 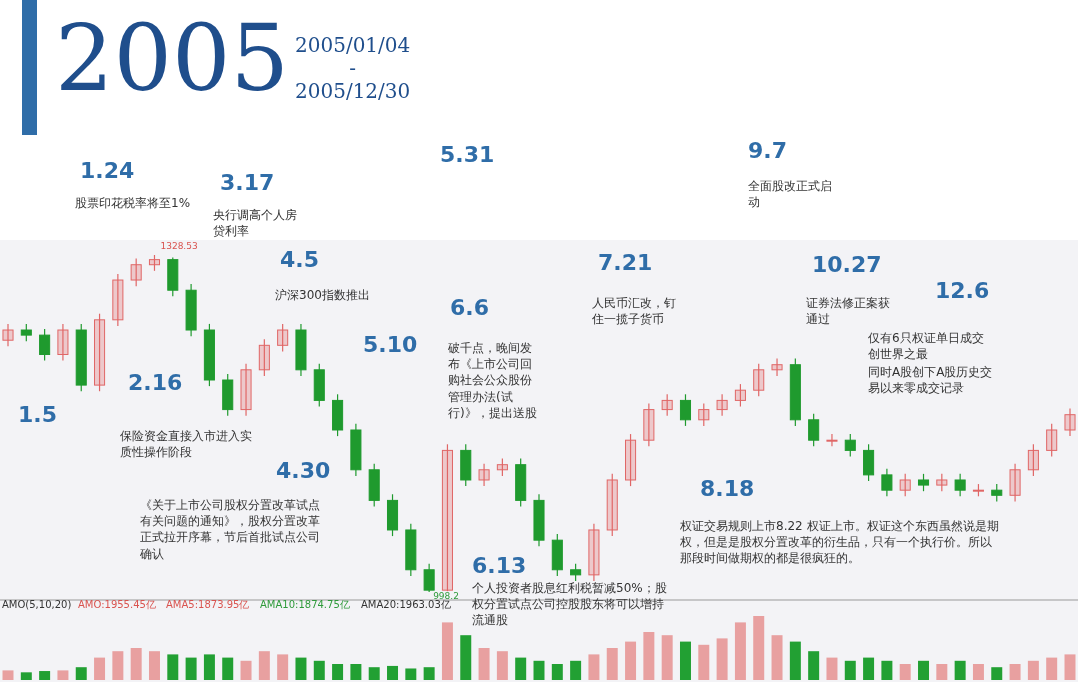 What do you see at coordinates (133, 203) in the screenshot?
I see `text: 股票印花税率将至1%` at bounding box center [133, 203].